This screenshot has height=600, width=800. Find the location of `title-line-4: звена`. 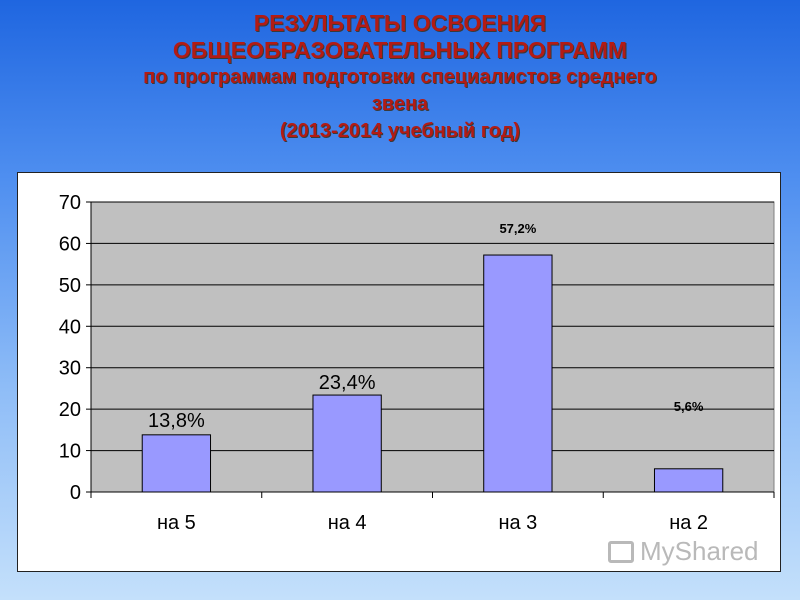

title-line-4: звена is located at coordinates (400, 104).